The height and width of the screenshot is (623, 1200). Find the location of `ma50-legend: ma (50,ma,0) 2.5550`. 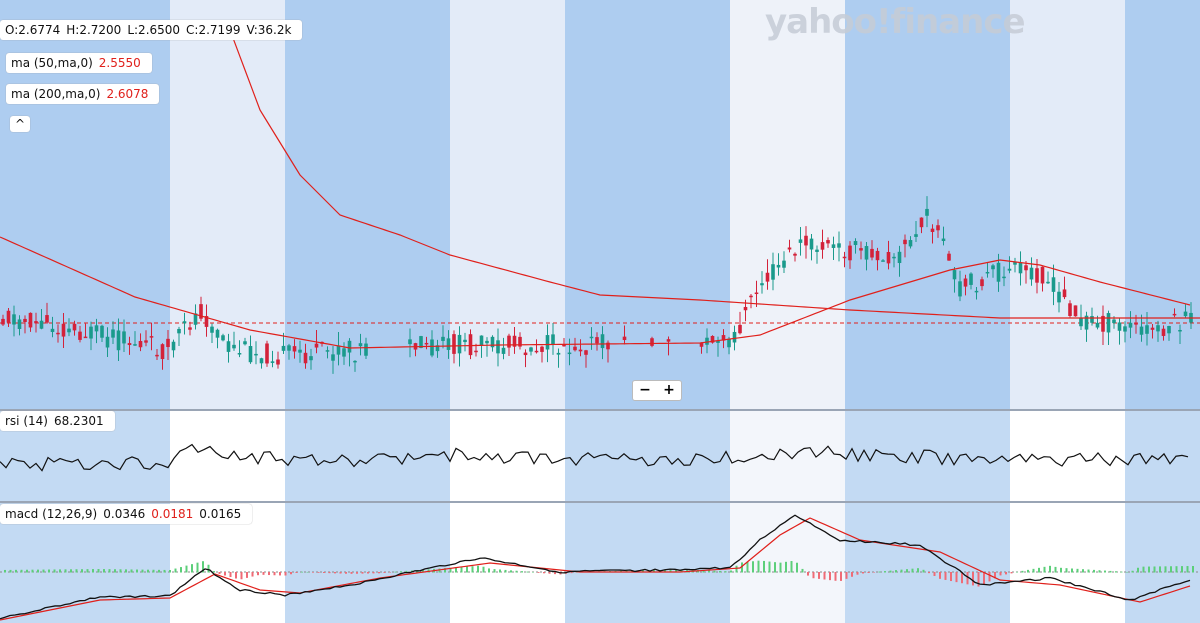

ma50-legend: ma (50,ma,0) 2.5550 is located at coordinates (79, 63).